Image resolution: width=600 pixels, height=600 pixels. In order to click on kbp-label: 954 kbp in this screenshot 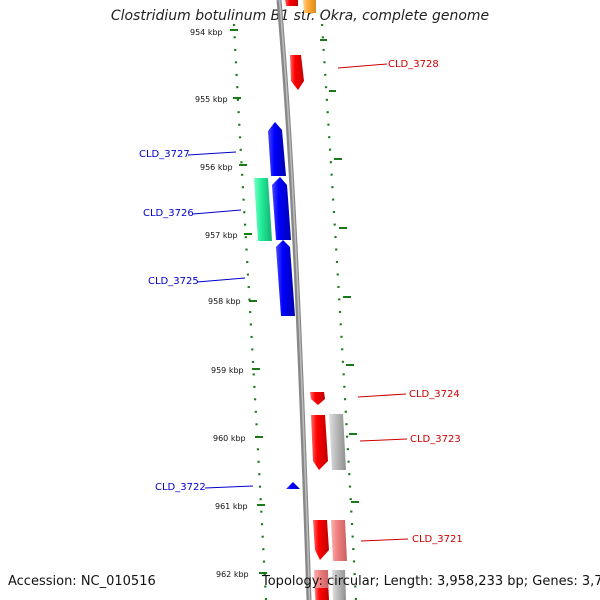, I will do `click(206, 32)`.